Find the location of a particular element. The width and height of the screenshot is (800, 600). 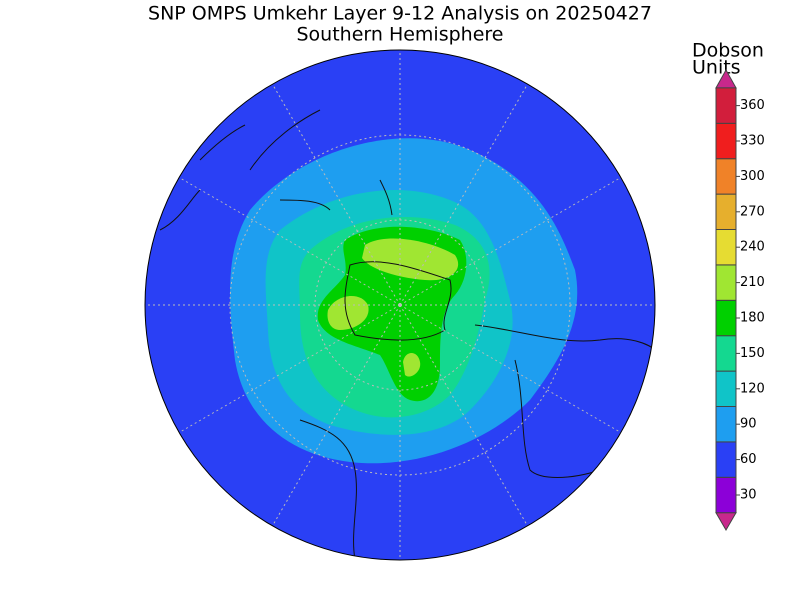

tick-label: 210 is located at coordinates (752, 282).